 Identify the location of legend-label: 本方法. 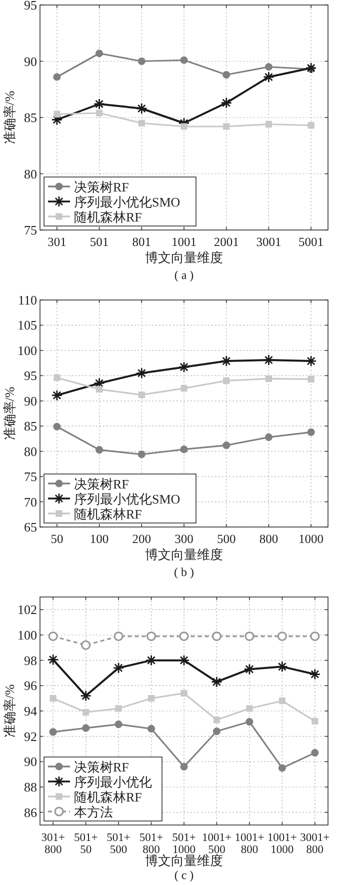
(93, 812).